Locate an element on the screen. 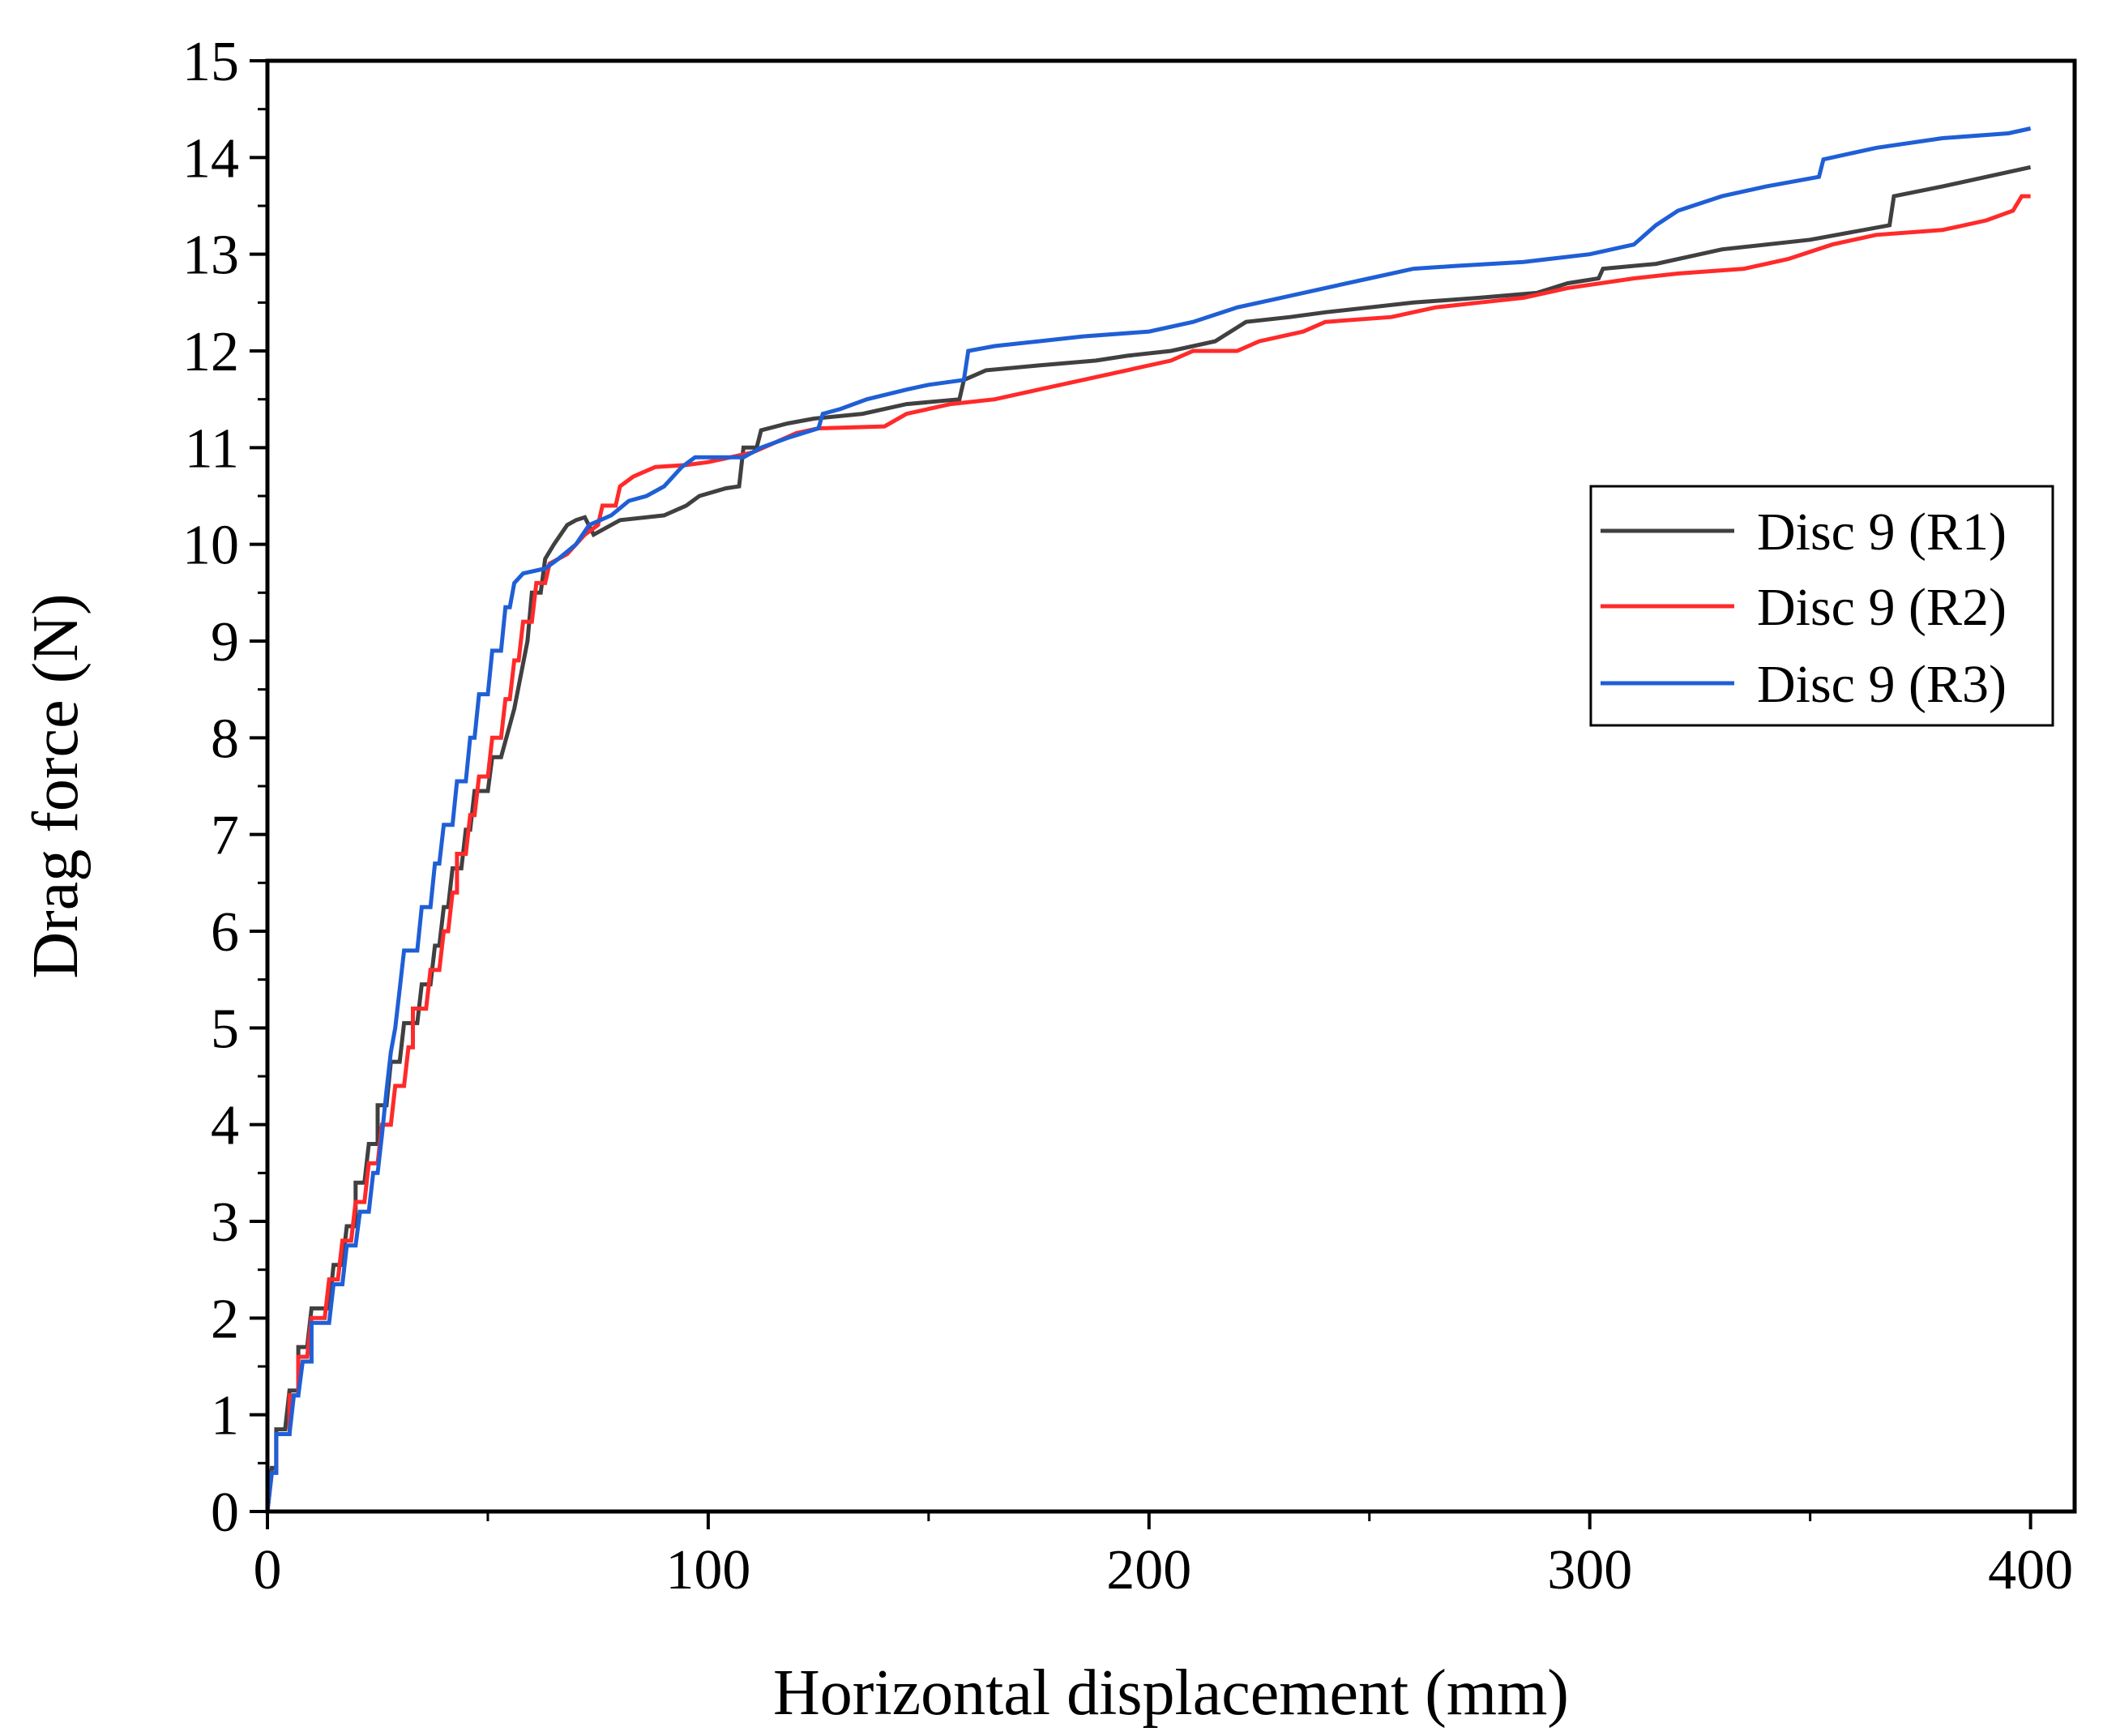 The width and height of the screenshot is (2103, 1736). x-tick-label: 100 is located at coordinates (707, 1570).